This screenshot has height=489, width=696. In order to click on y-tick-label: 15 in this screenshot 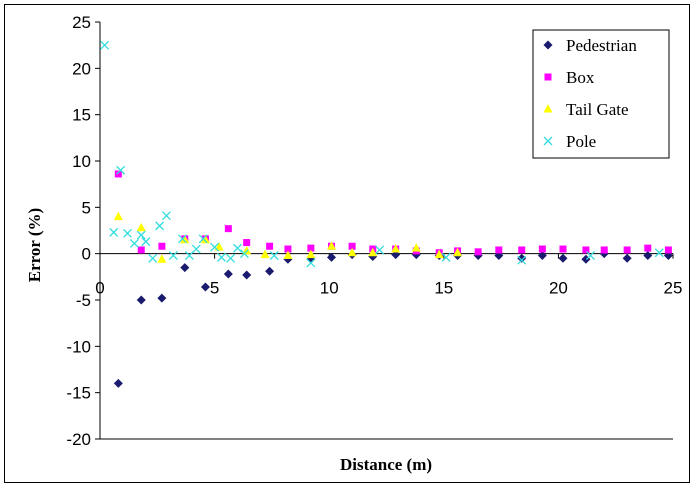, I will do `click(81, 115)`.